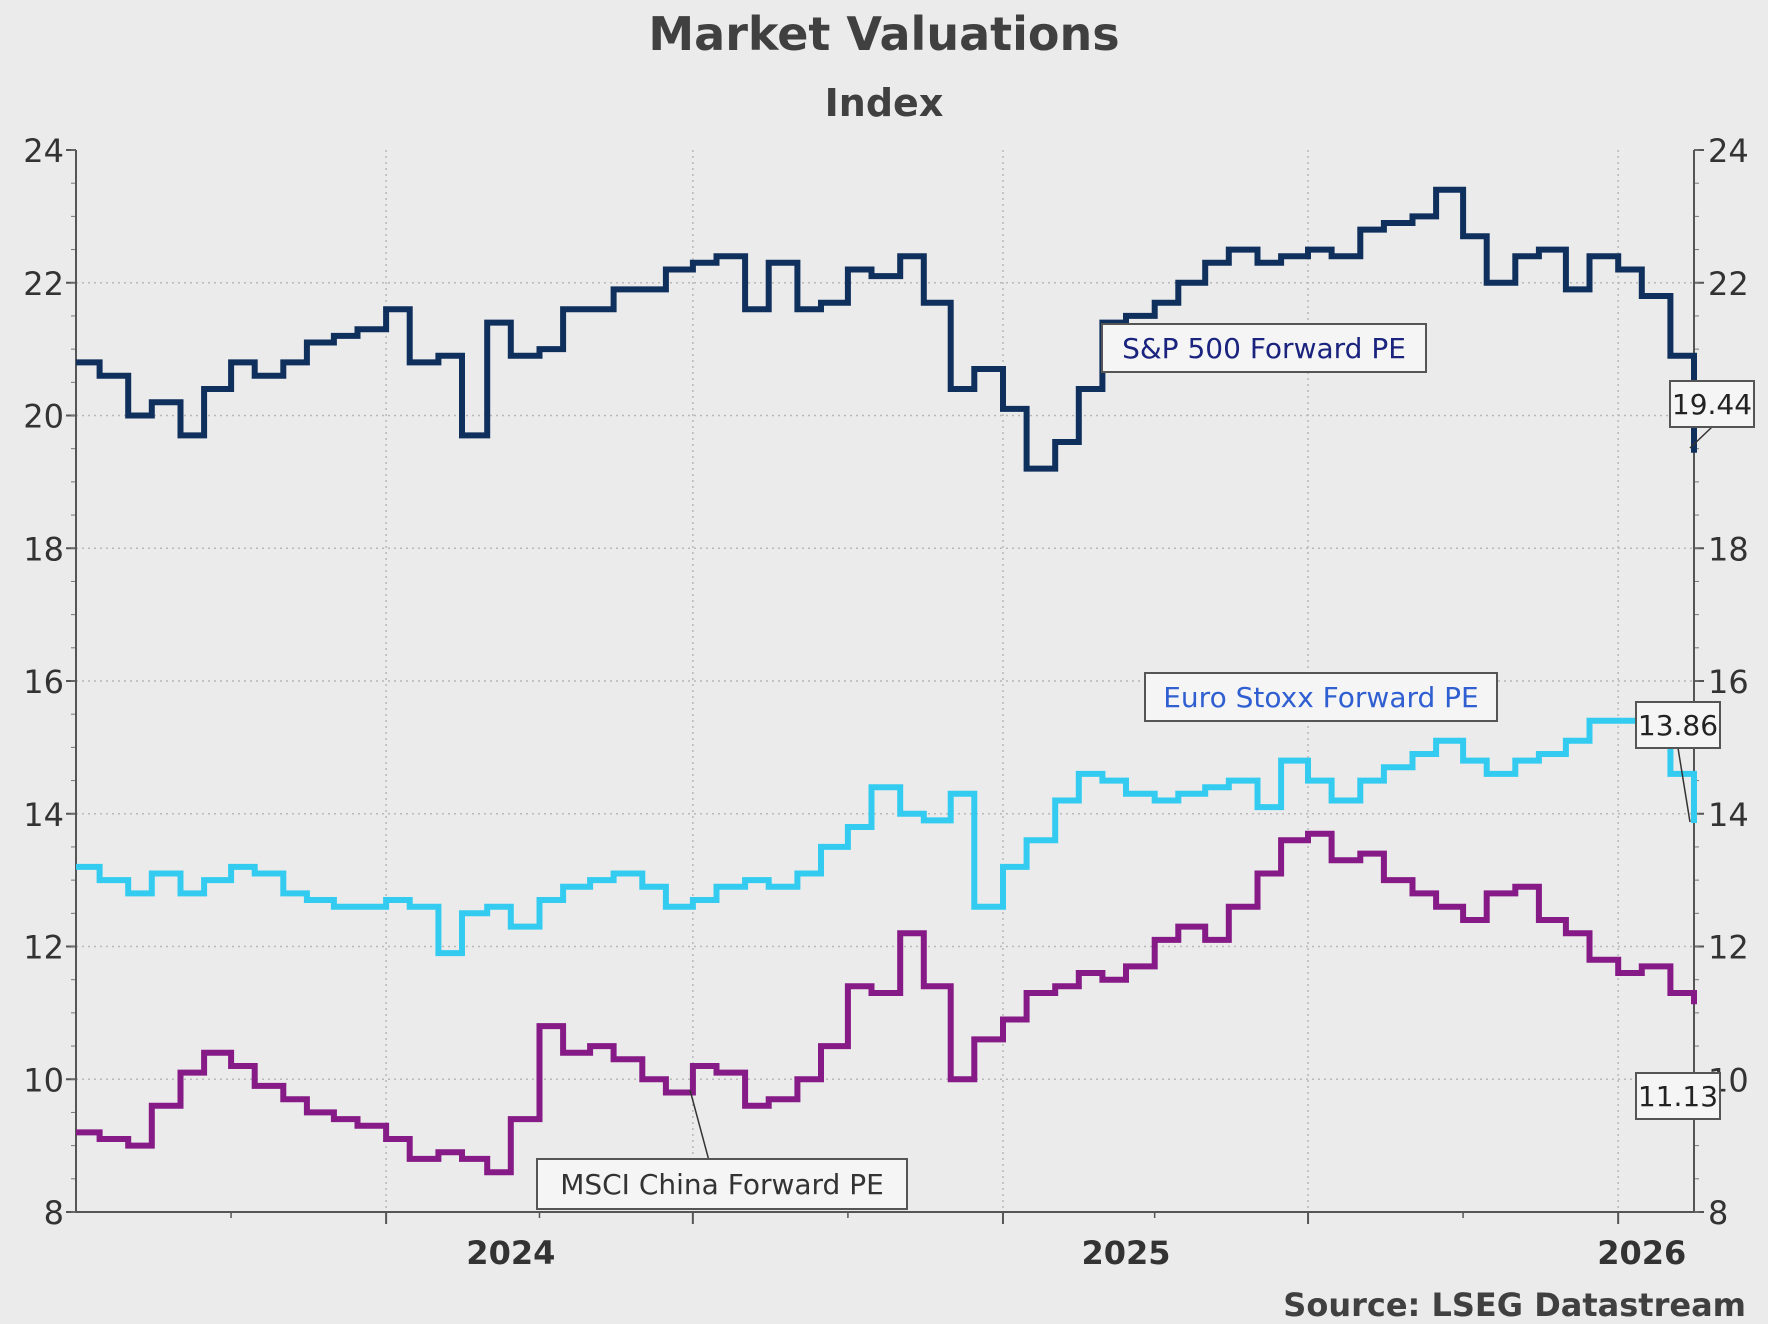  What do you see at coordinates (1728, 948) in the screenshot?
I see `y-tick-label-right: 12` at bounding box center [1728, 948].